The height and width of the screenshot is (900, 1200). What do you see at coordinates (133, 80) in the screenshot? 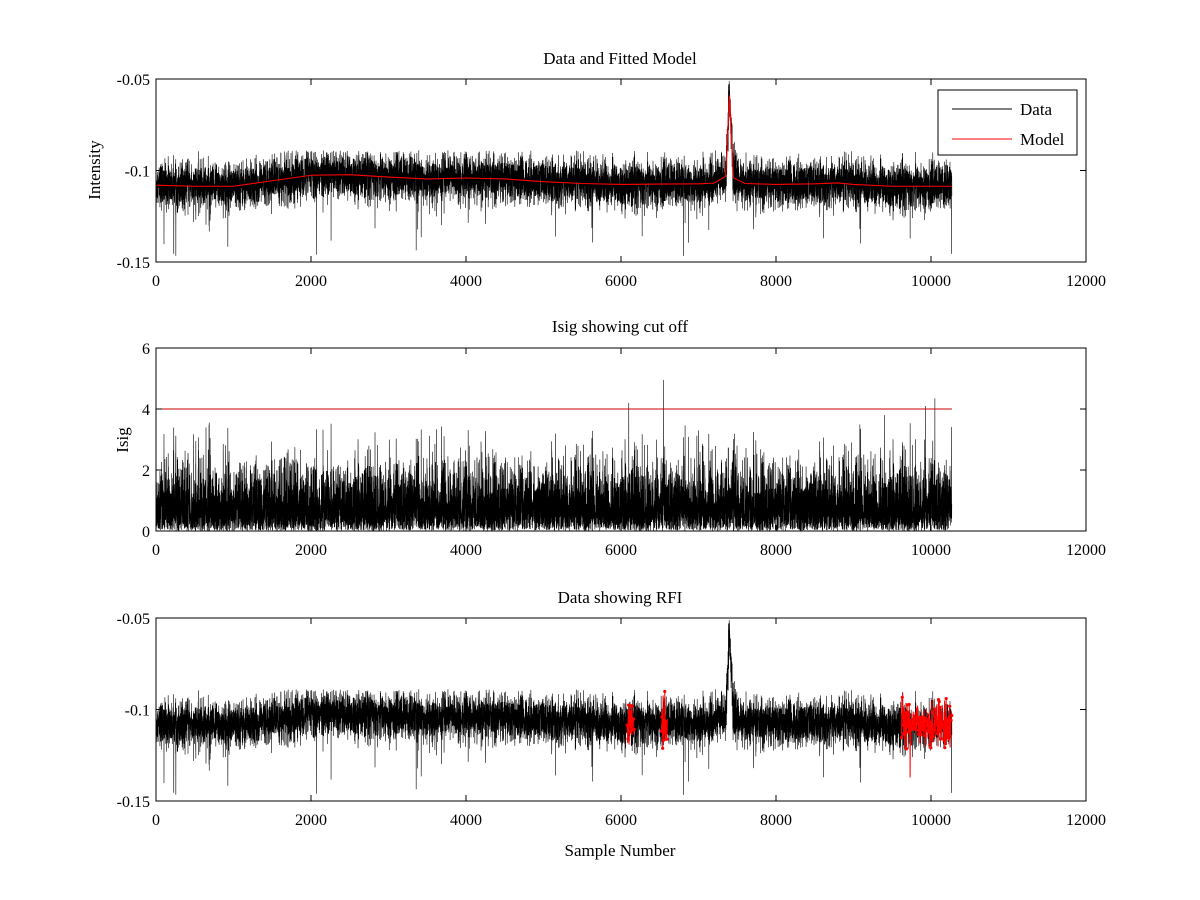
I see `y-tick-label: -0.05` at bounding box center [133, 80].